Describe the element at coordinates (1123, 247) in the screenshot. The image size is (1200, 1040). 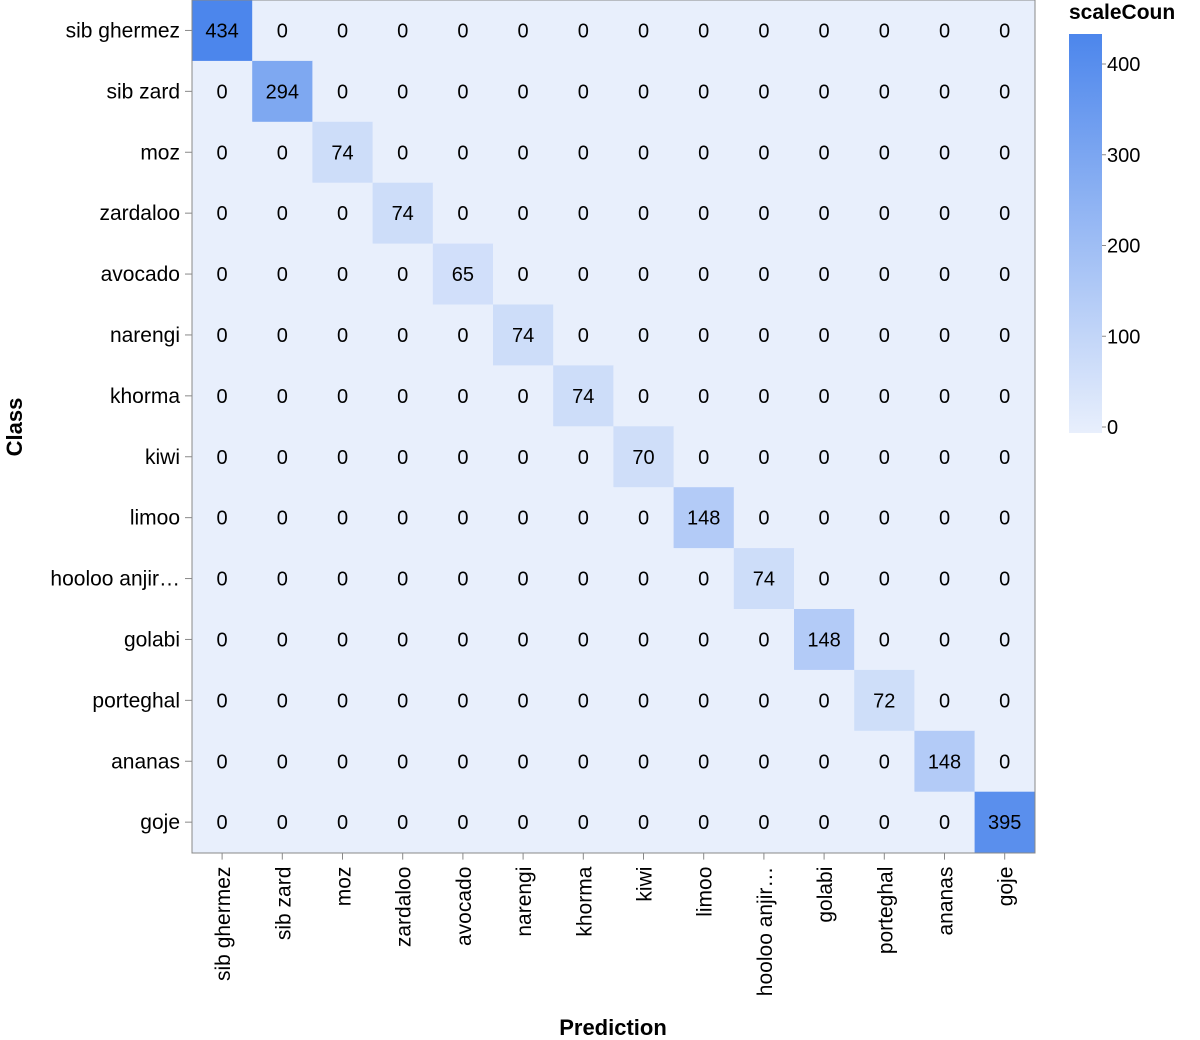
I see `legend-tick-label: 200` at that location.